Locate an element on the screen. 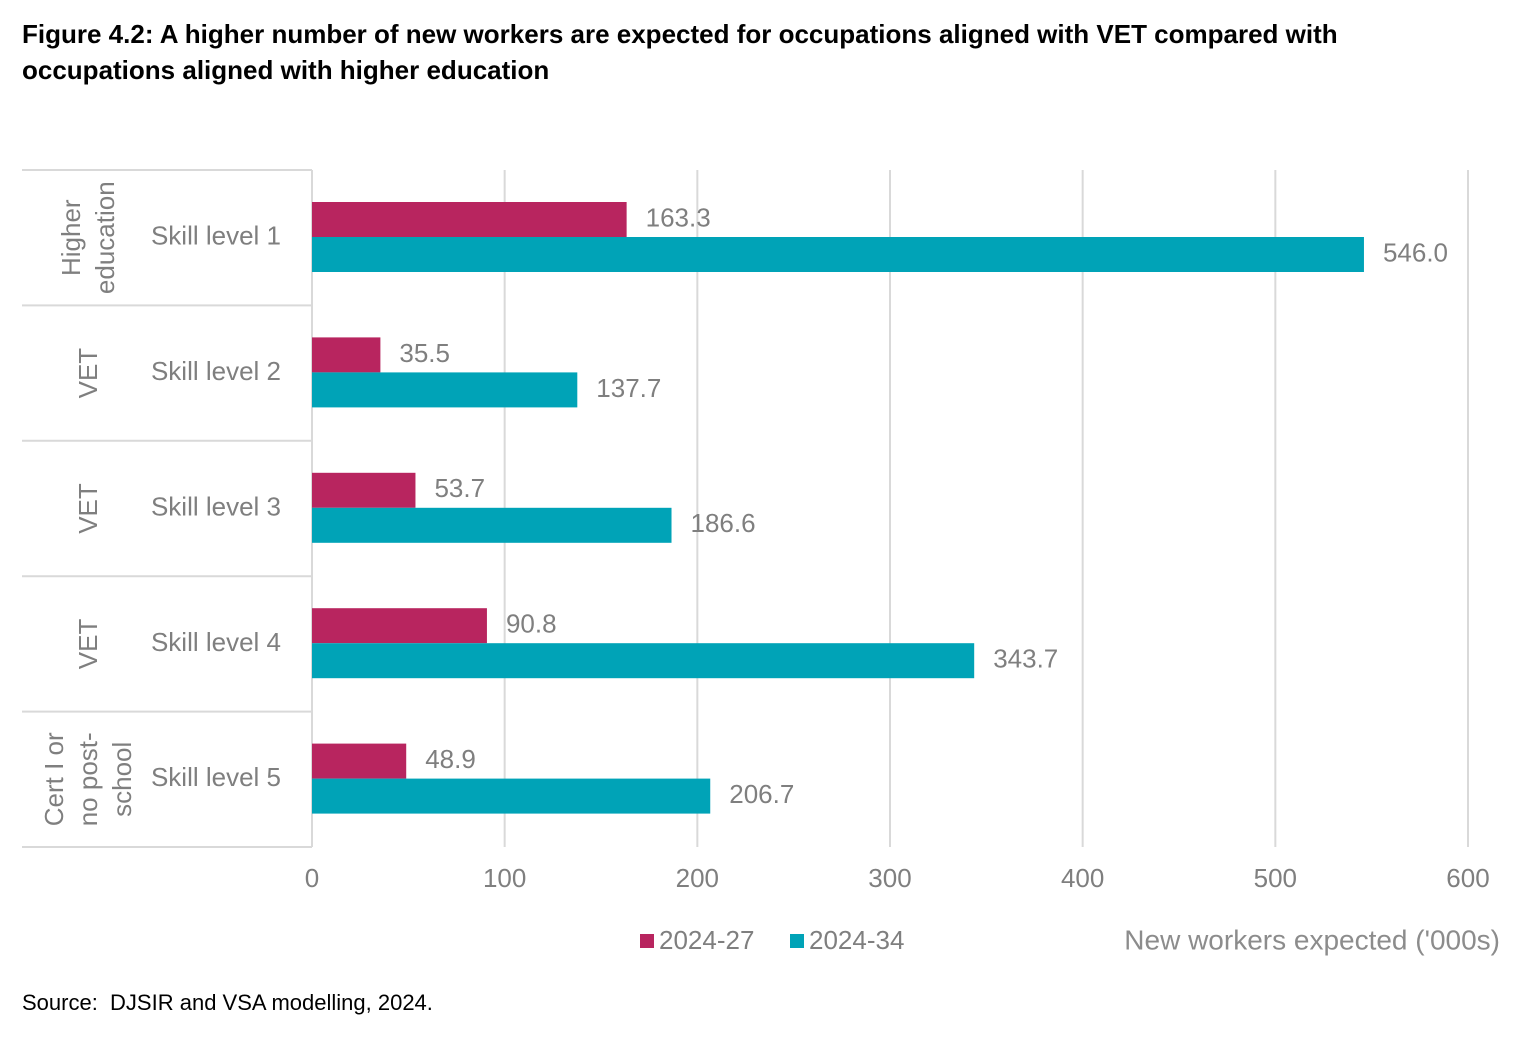 The height and width of the screenshot is (1038, 1536). category-label: Skill level 5 is located at coordinates (216, 777).